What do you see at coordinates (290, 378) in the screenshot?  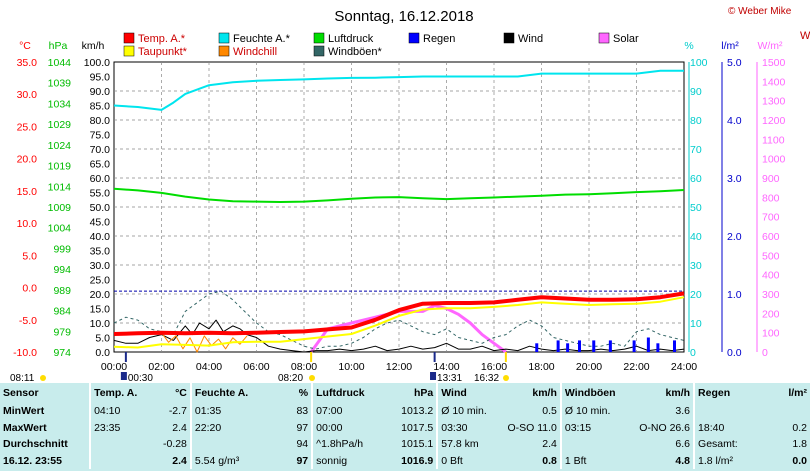 I see `daylight-label: 08:20` at bounding box center [290, 378].